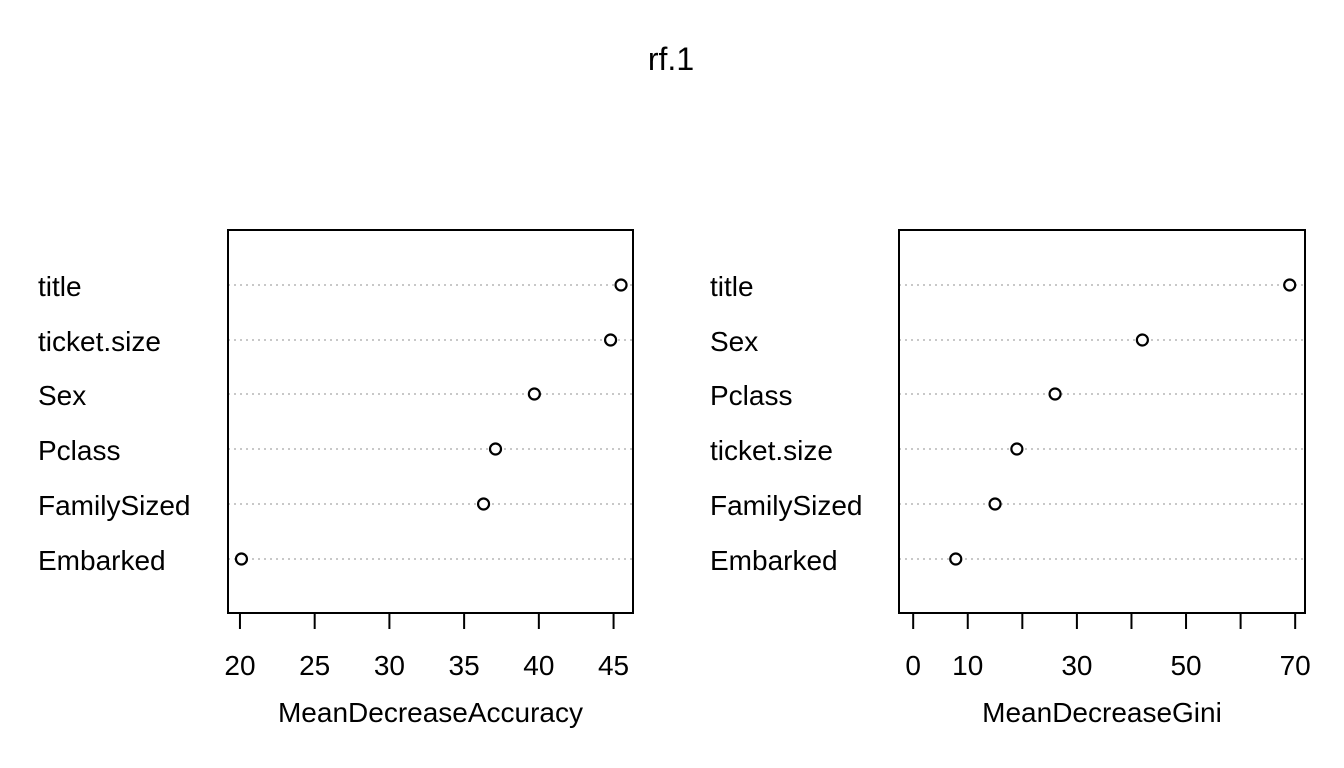 This screenshot has height=768, width=1344. I want to click on x-axis-title: MeanDecreaseGini, so click(1102, 712).